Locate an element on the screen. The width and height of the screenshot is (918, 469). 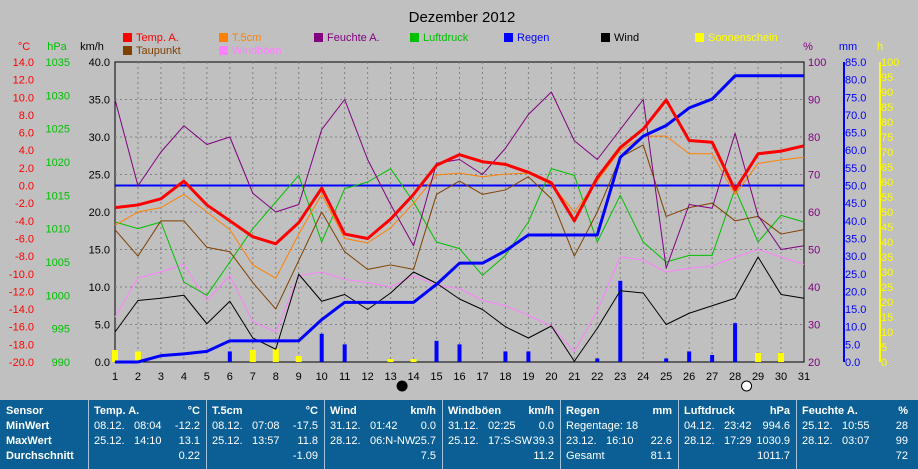
stats-temp-max-date: 25.12. is located at coordinates (109, 441).